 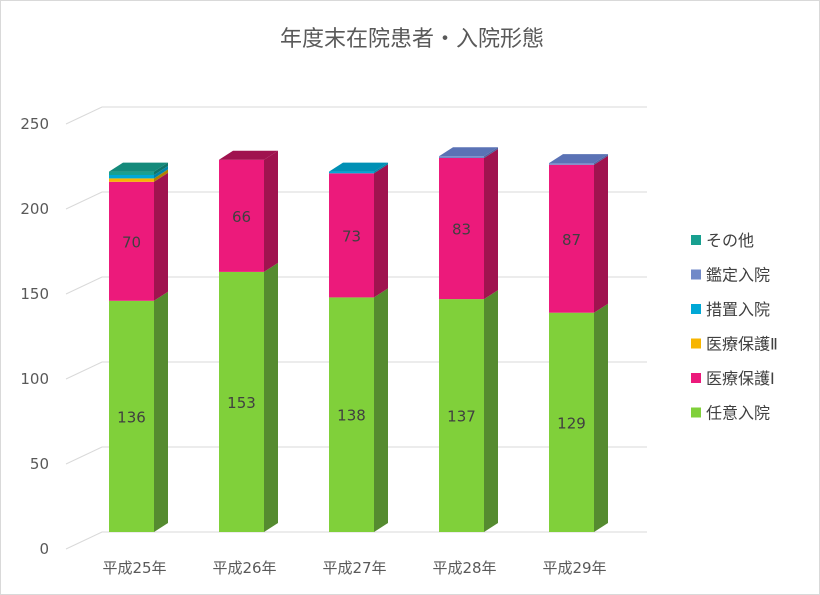 What do you see at coordinates (574, 568) in the screenshot?
I see `x-tick-label: 平成29年` at bounding box center [574, 568].